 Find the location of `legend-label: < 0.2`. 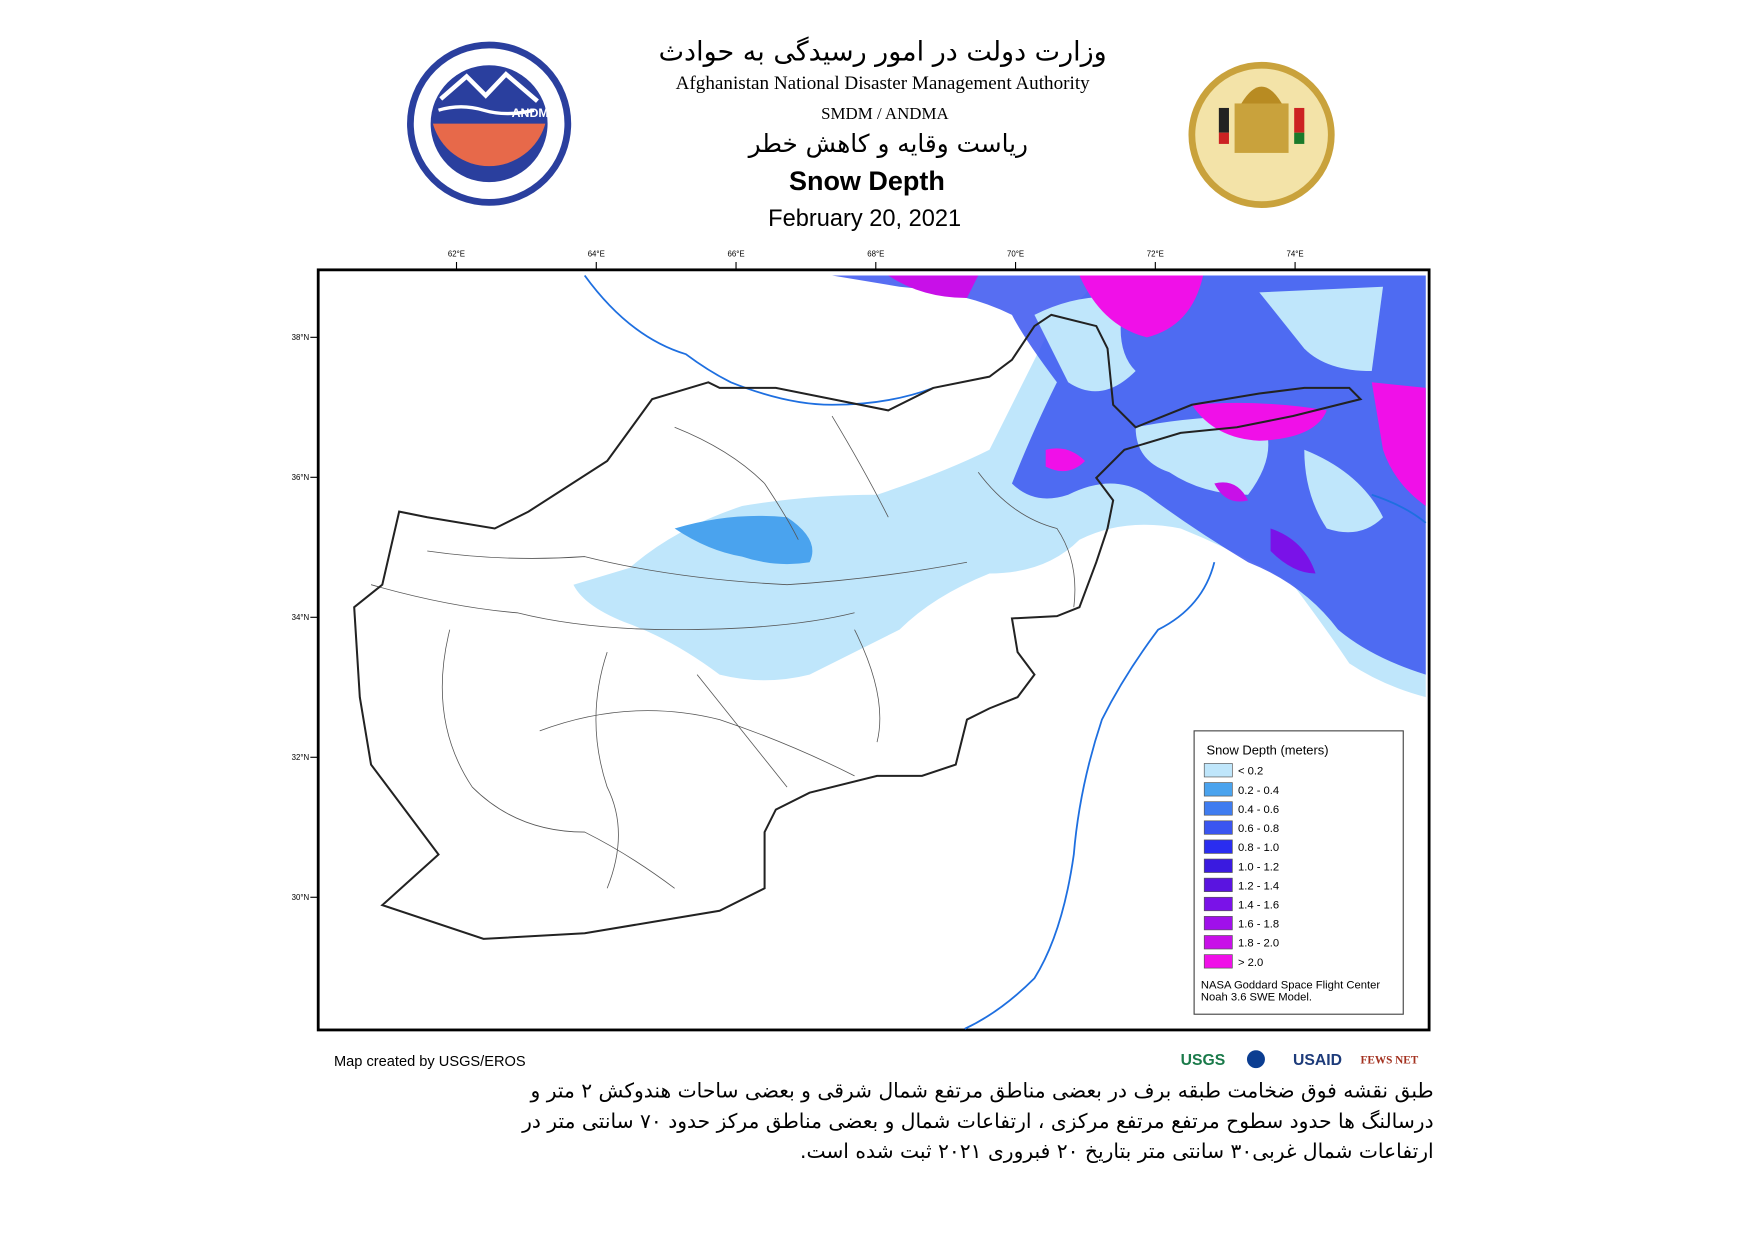

legend-label: < 0.2 is located at coordinates (1250, 772).